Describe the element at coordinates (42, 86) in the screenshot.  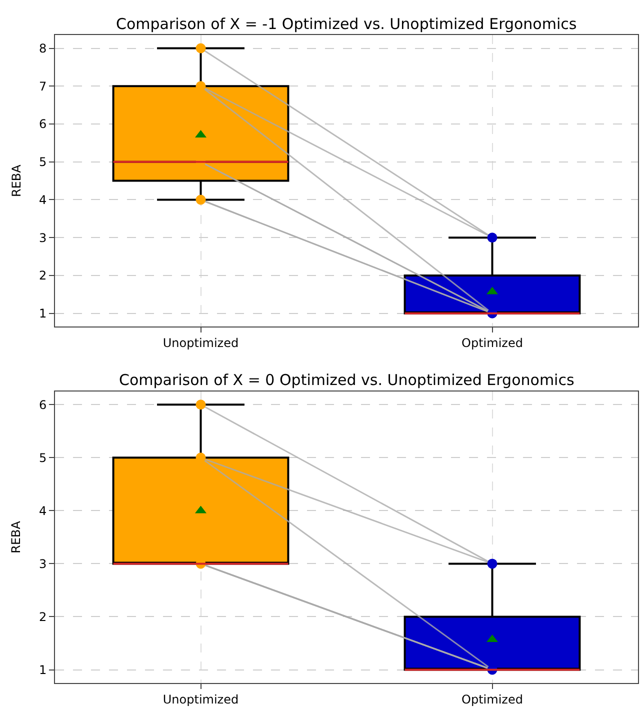
I see `y-tick-label: 7` at that location.